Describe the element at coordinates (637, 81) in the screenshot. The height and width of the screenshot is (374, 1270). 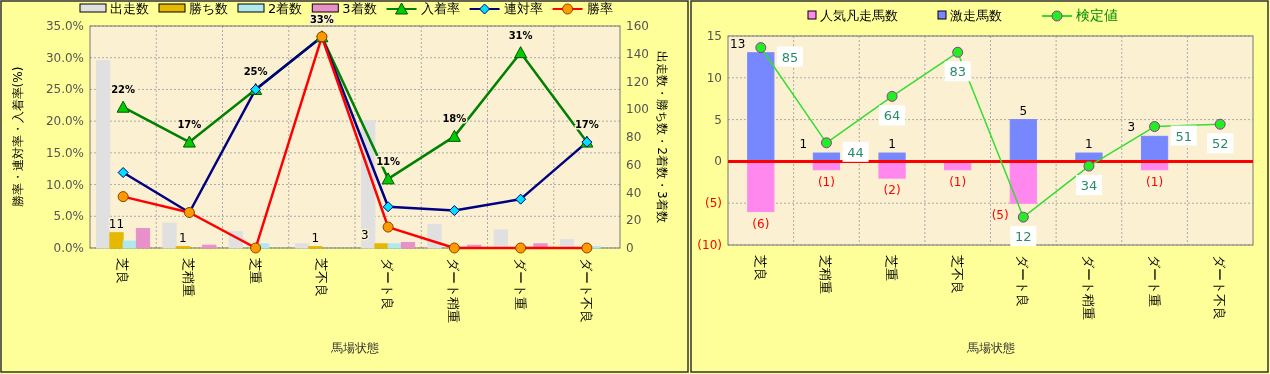
I see `y2-tick-label: 120` at that location.